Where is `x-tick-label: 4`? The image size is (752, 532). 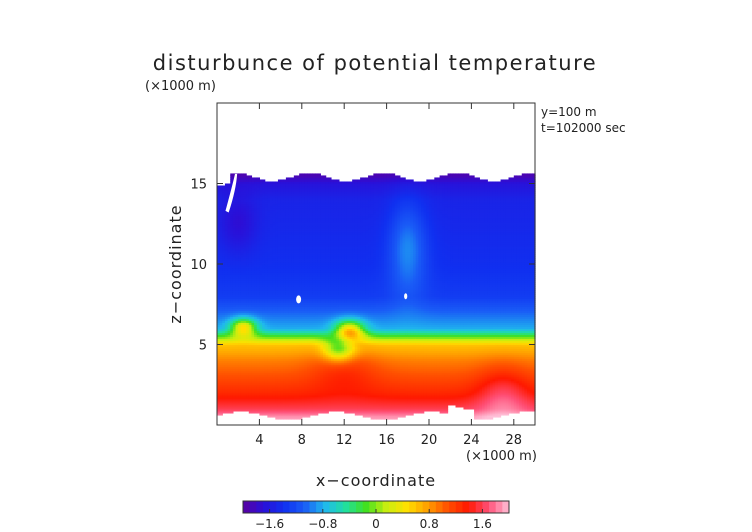
x-tick-label: 4 is located at coordinates (259, 440).